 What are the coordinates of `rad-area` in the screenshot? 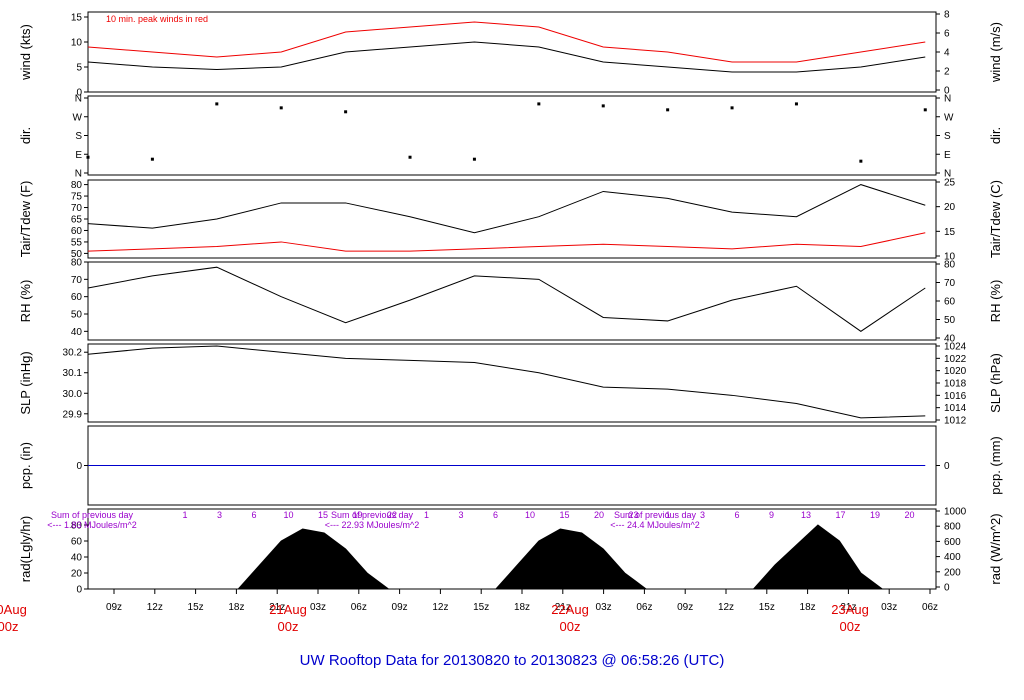 It's located at (581, 557).